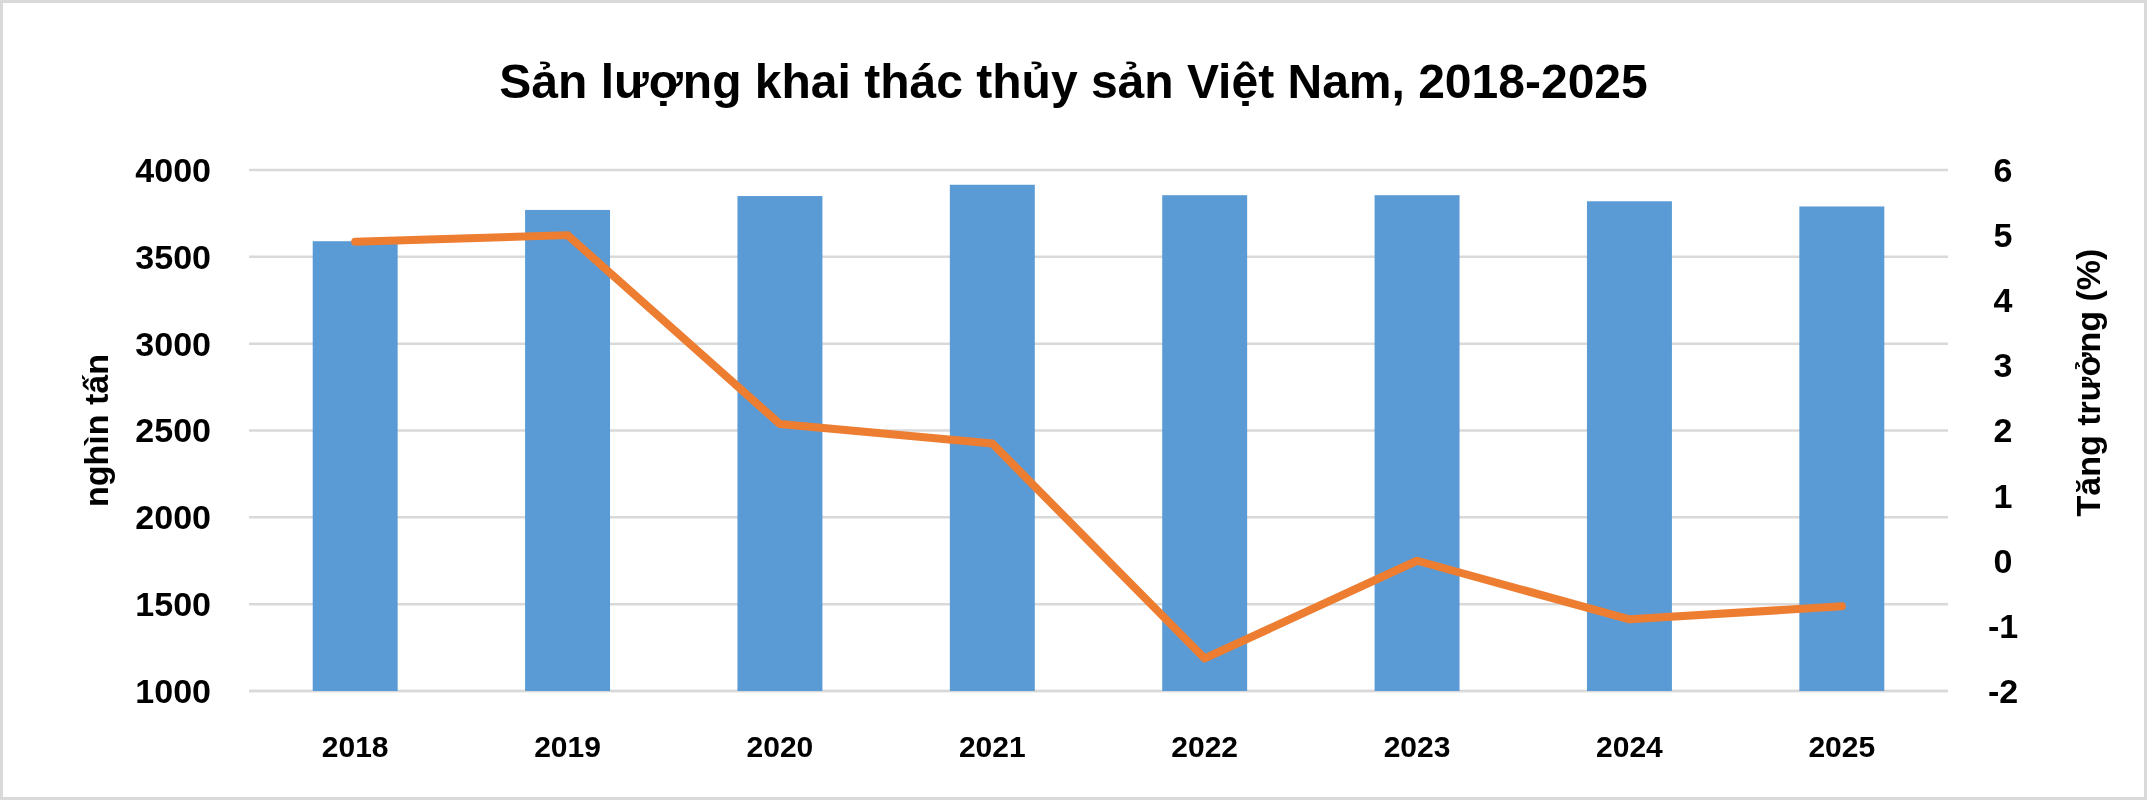  Describe the element at coordinates (173, 517) in the screenshot. I see `y-tick-label: 2000` at that location.